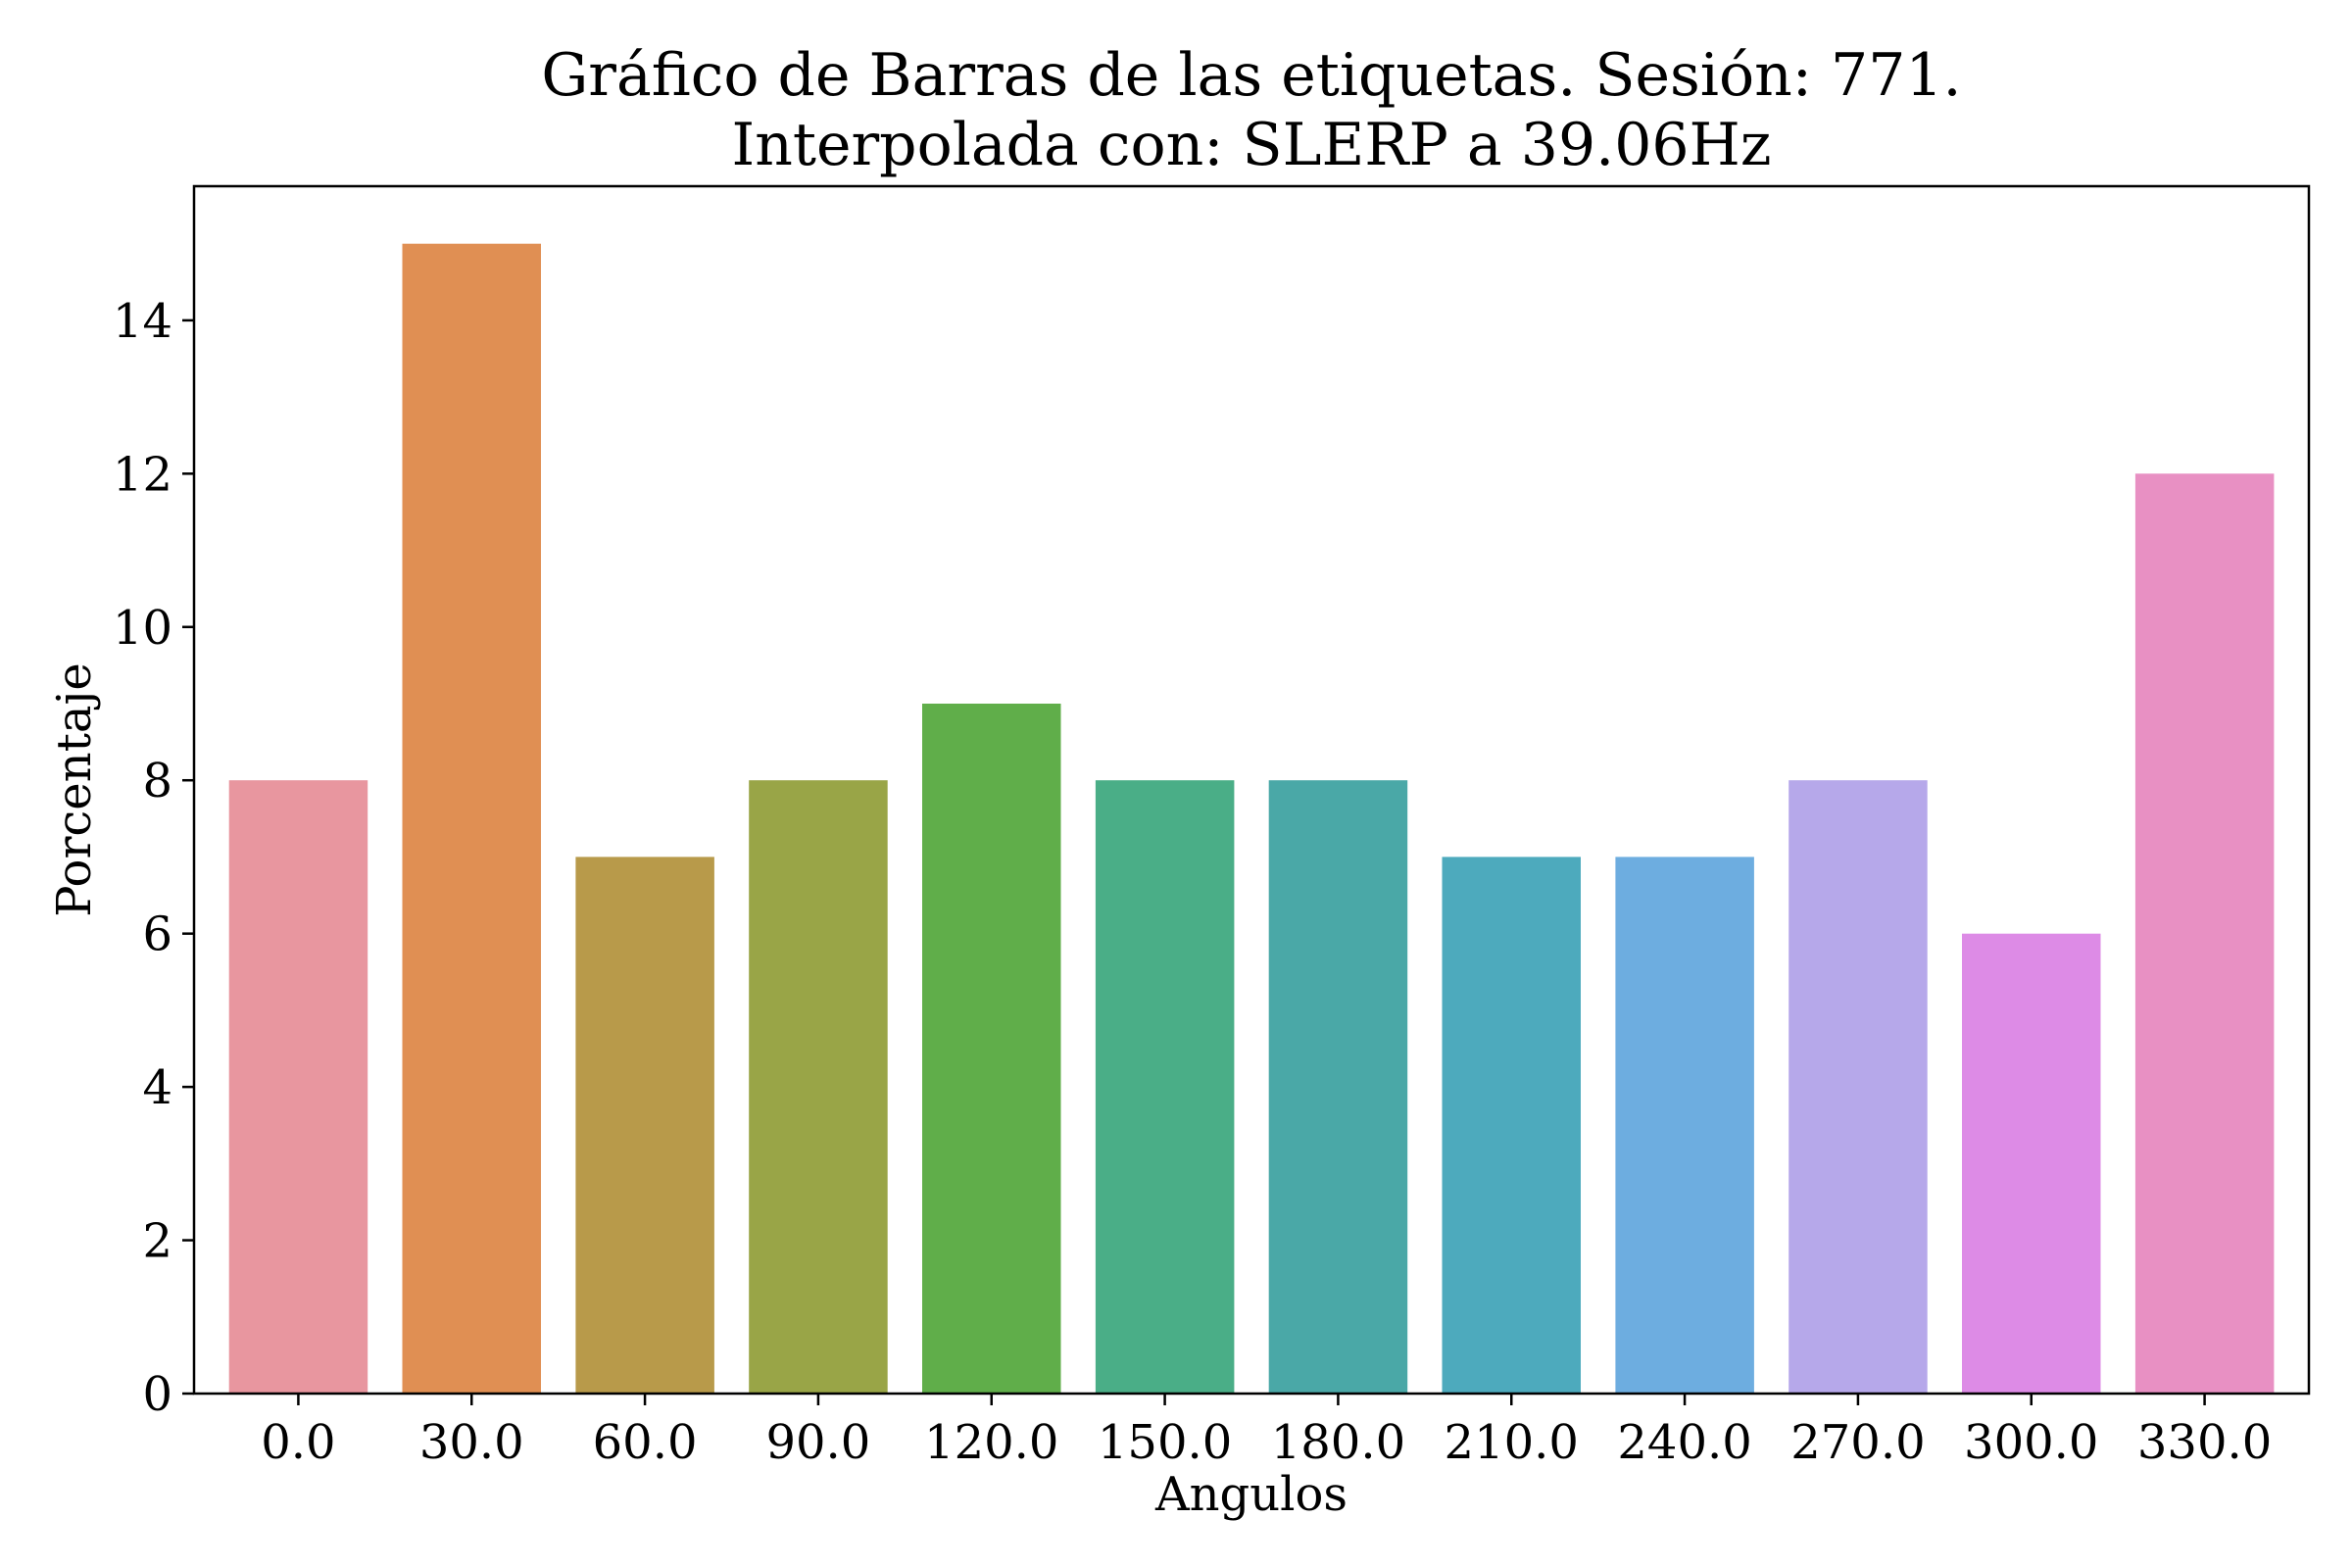  Describe the element at coordinates (644, 1125) in the screenshot. I see `bar-60.0` at that location.